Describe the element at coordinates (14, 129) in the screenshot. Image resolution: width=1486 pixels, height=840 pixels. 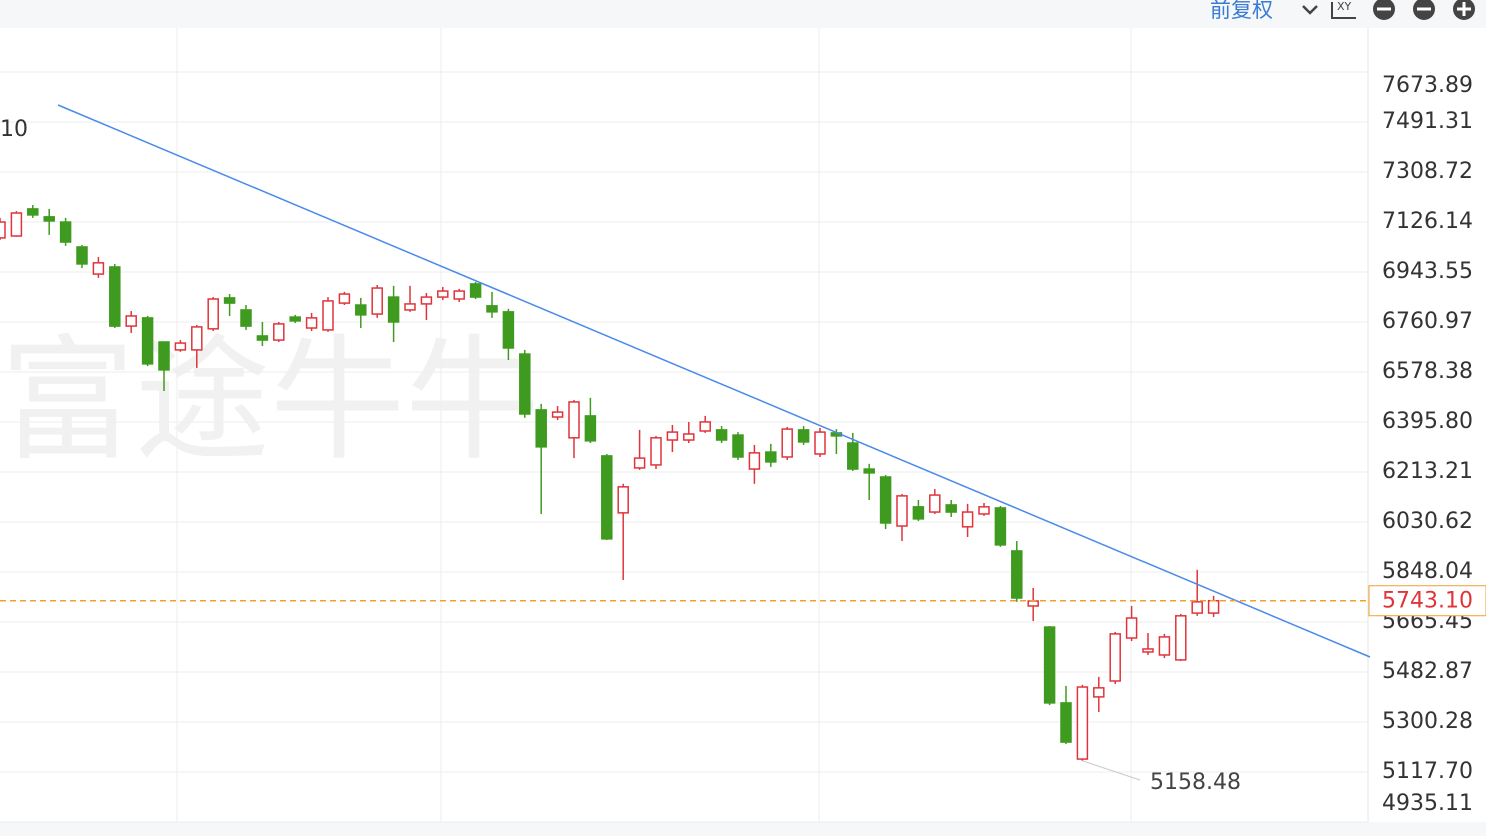
I see `edge-label: 10` at that location.